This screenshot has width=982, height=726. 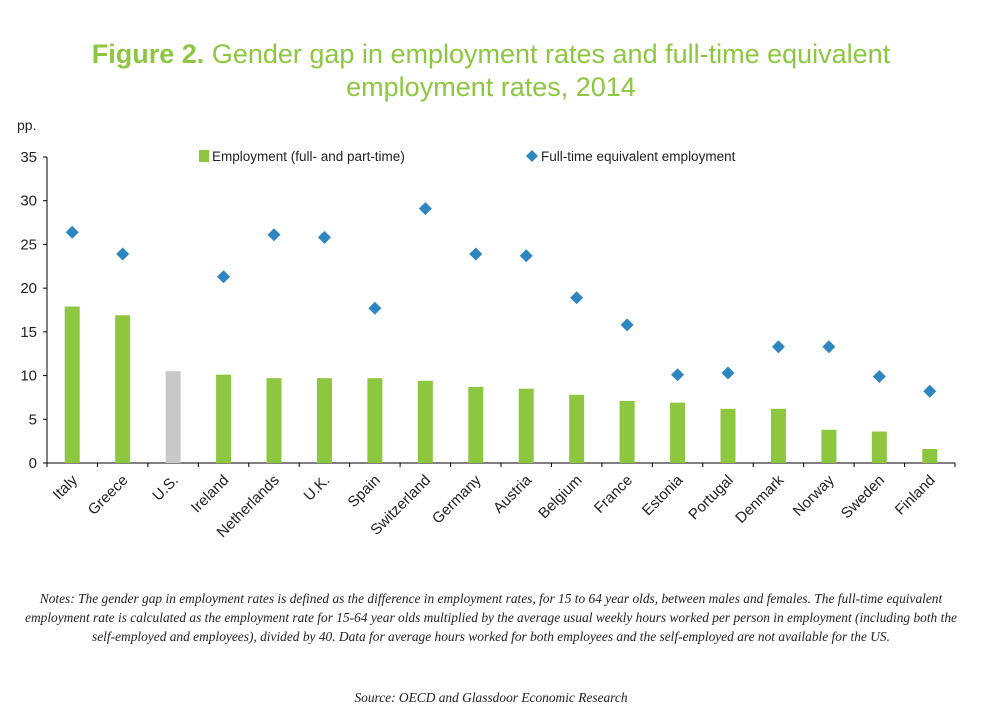 I want to click on point-italy, so click(x=72, y=232).